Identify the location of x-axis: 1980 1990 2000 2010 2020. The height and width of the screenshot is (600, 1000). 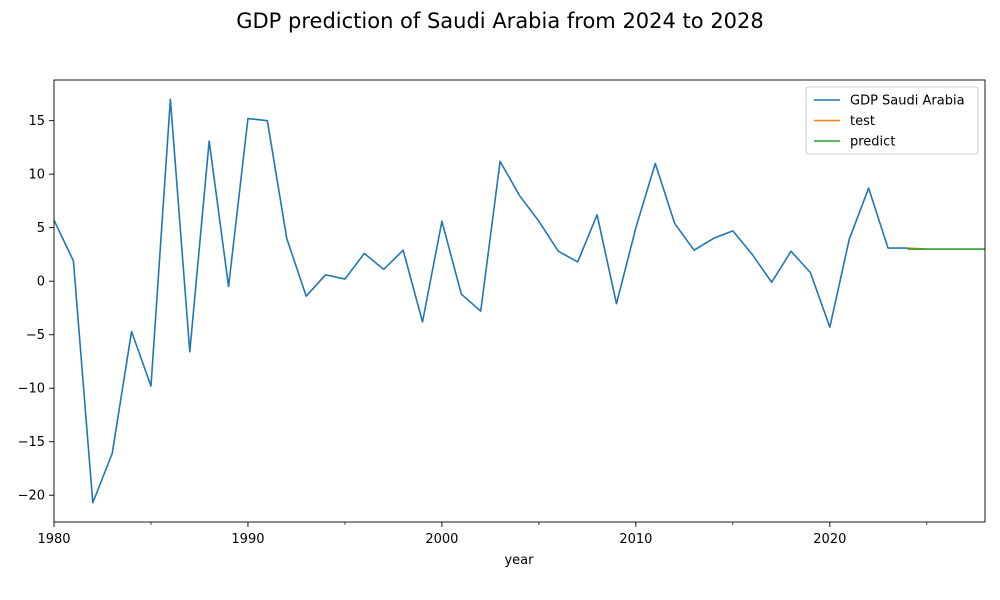
(482, 534).